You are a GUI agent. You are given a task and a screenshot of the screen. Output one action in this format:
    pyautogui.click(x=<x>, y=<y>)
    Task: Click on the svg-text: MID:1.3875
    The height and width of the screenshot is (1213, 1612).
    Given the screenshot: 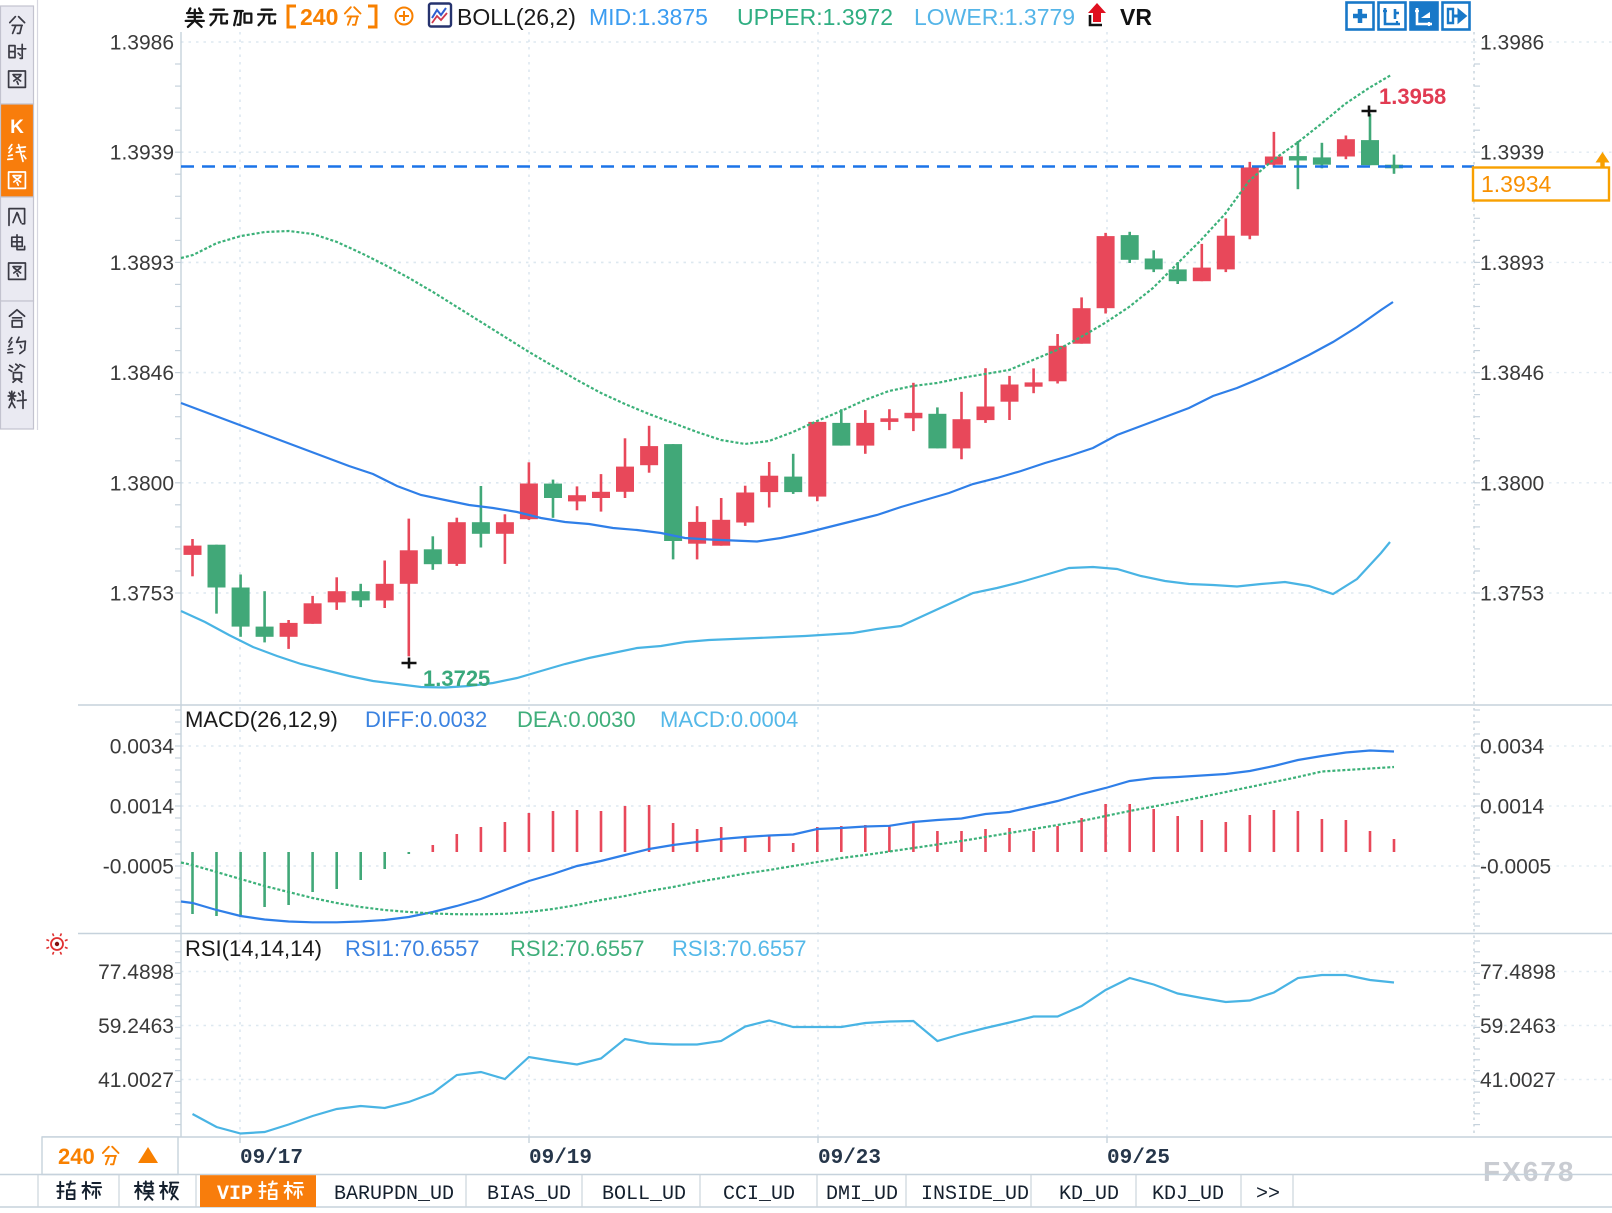 What is the action you would take?
    pyautogui.click(x=648, y=17)
    